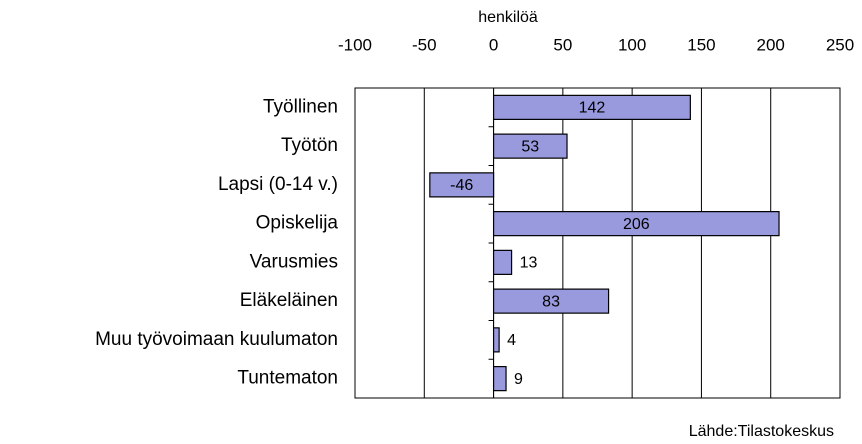  Describe the element at coordinates (300, 106) in the screenshot. I see `category-label: Työllinen` at that location.